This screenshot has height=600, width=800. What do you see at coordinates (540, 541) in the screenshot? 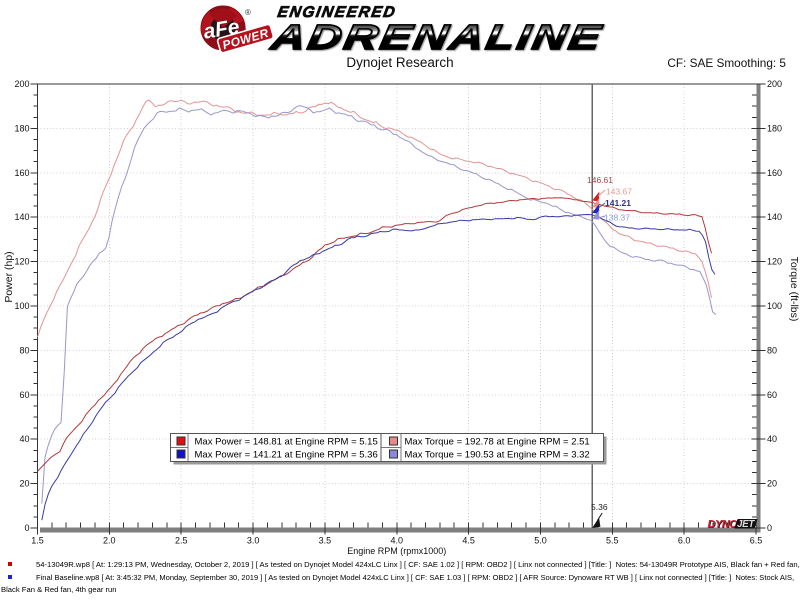
I see `svg-text: 5.0` at bounding box center [540, 541].